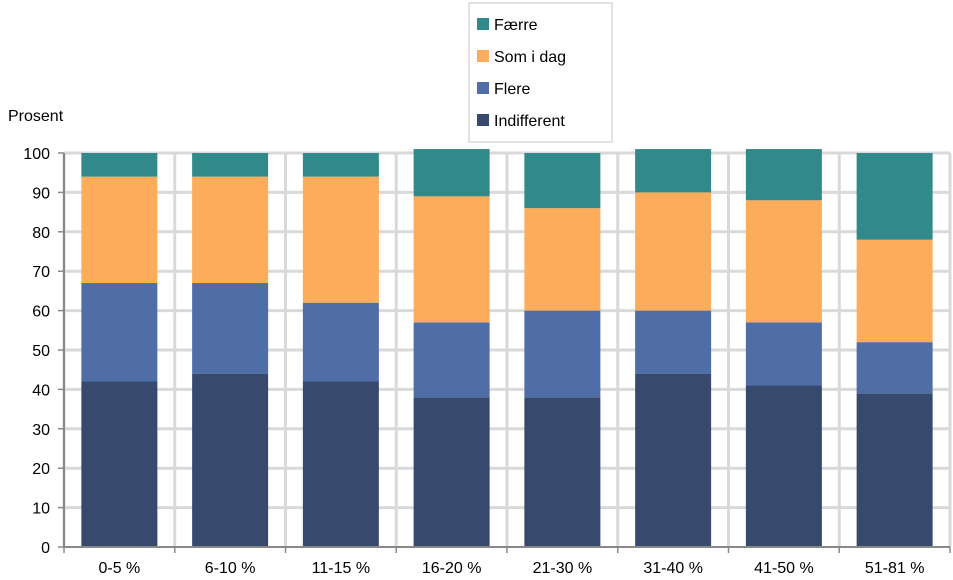 The image size is (953, 580). What do you see at coordinates (530, 57) in the screenshot?
I see `legend-label: Som i dag` at bounding box center [530, 57].